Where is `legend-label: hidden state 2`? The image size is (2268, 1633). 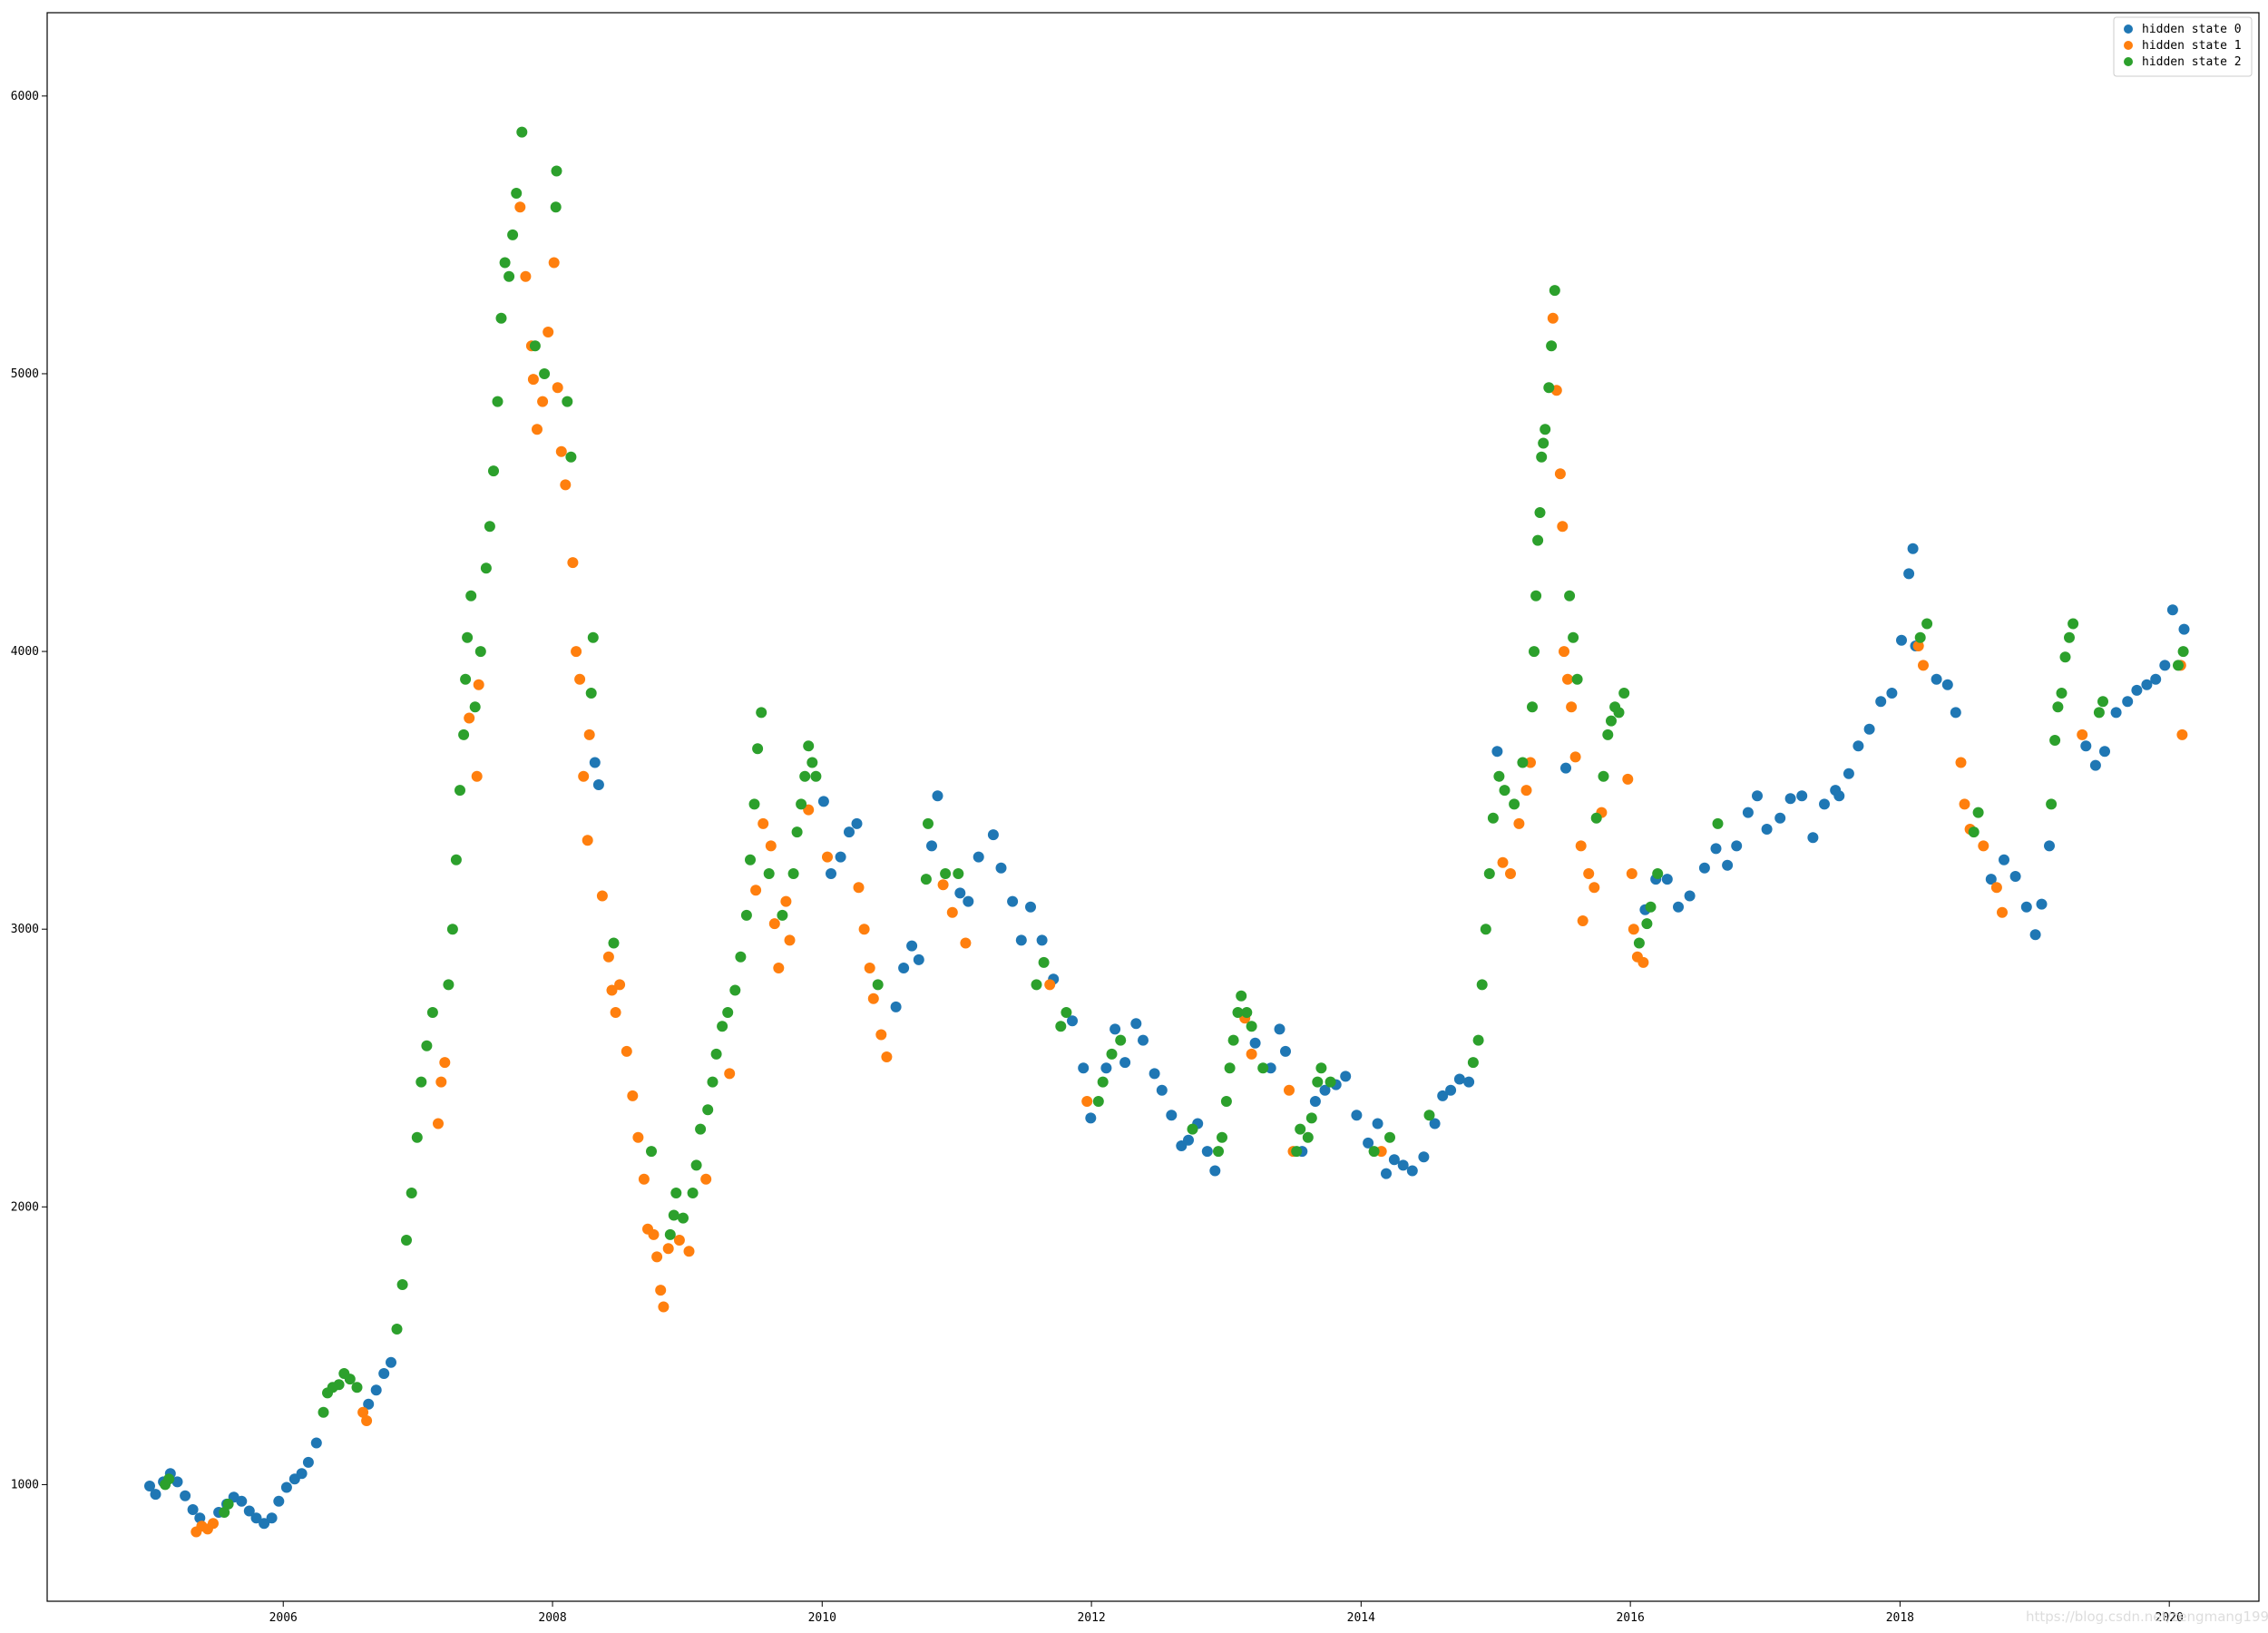
legend-label: hidden state 2 is located at coordinates (2192, 62).